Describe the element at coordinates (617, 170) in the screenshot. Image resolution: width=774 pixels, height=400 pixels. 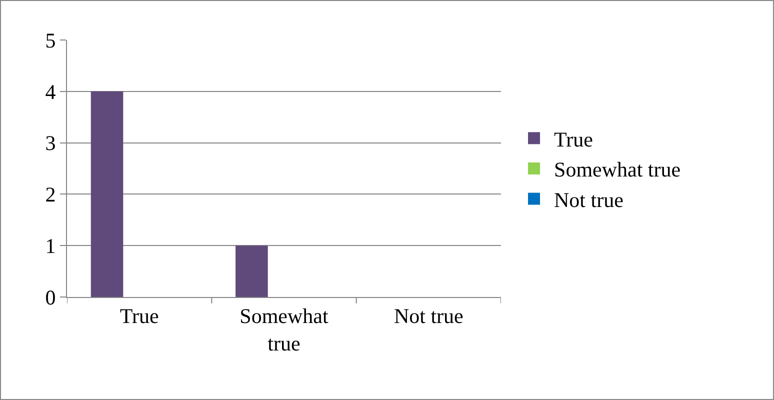
I see `legend-label: Somewhat true` at that location.